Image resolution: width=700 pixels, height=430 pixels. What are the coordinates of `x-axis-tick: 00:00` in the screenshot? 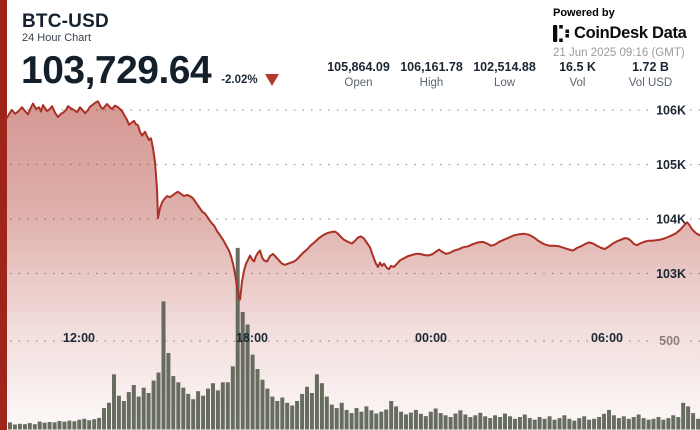 It's located at (431, 338).